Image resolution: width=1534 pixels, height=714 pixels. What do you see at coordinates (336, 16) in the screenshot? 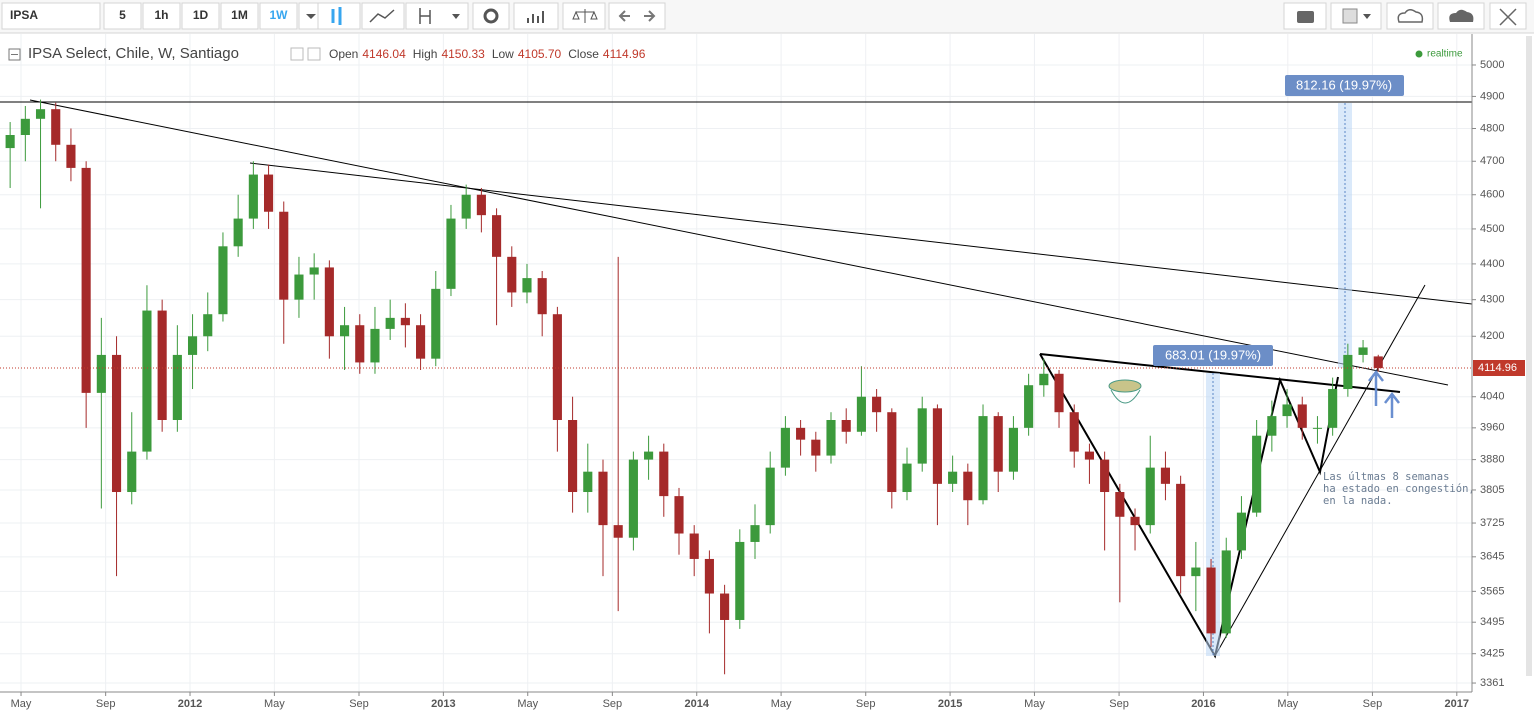
I see `candle-icon` at bounding box center [336, 16].